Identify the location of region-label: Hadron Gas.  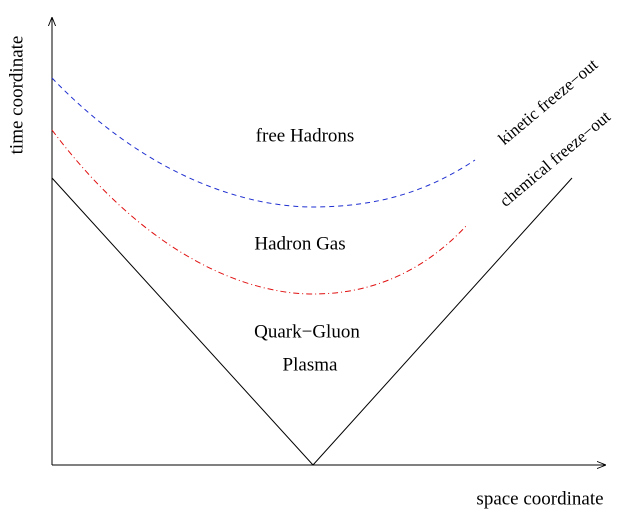
(299, 243).